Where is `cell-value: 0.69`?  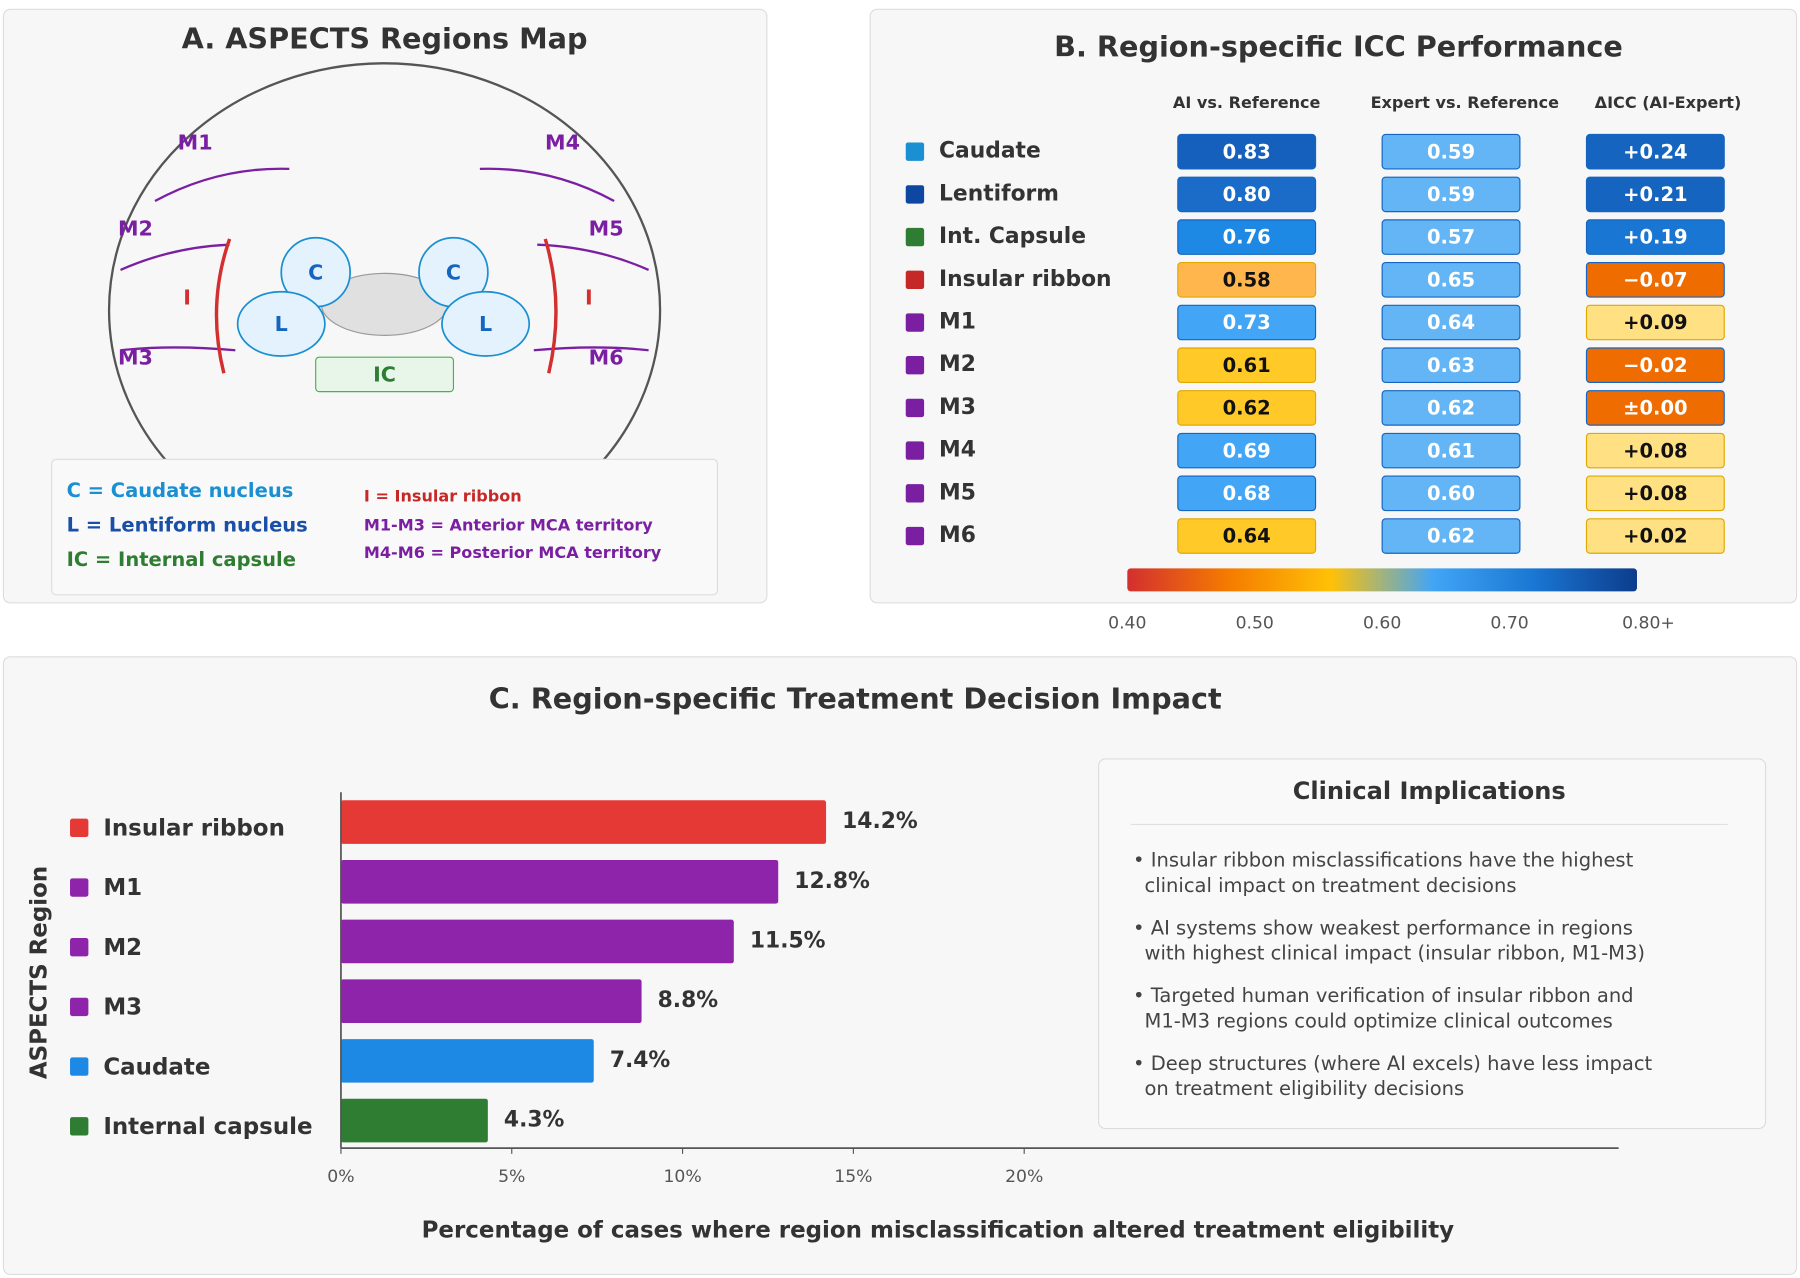 cell-value: 0.69 is located at coordinates (1247, 450).